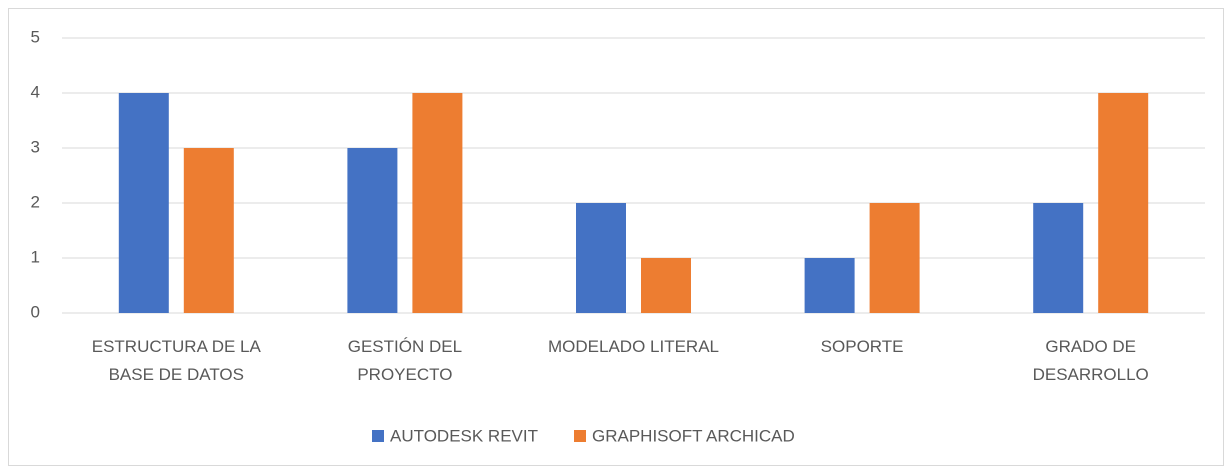  What do you see at coordinates (176, 360) in the screenshot?
I see `x-tick-label: ESTRUCTURA DE LA BASE DE DATOS` at bounding box center [176, 360].